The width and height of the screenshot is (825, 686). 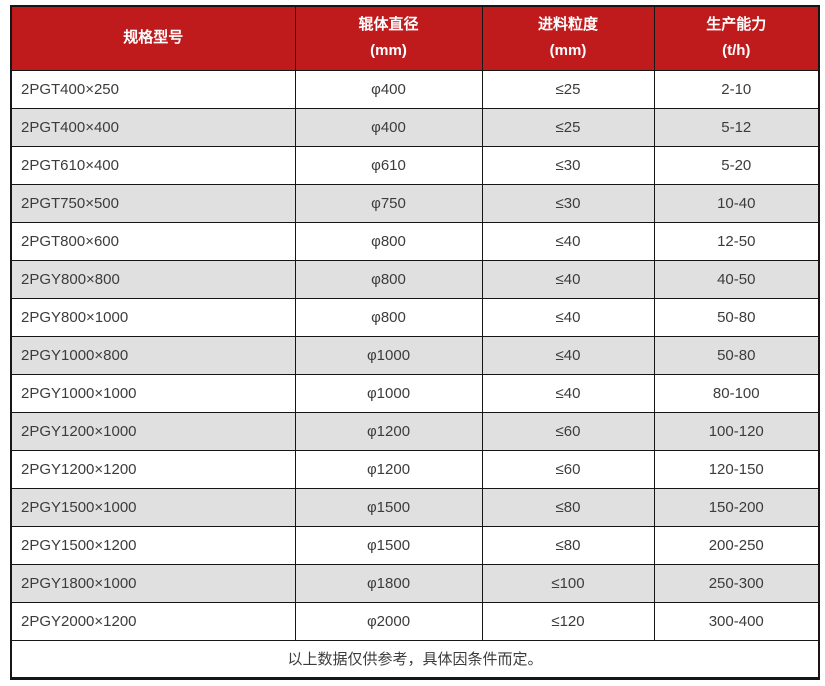 What do you see at coordinates (736, 431) in the screenshot?
I see `capacity-cell: 100-120` at bounding box center [736, 431].